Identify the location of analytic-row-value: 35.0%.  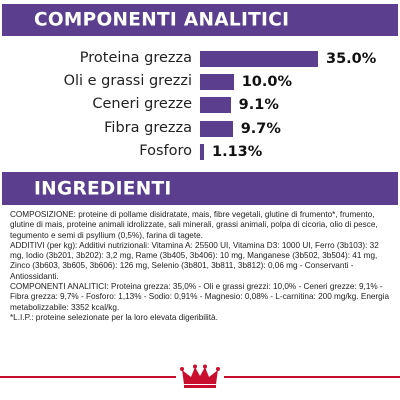
(351, 59).